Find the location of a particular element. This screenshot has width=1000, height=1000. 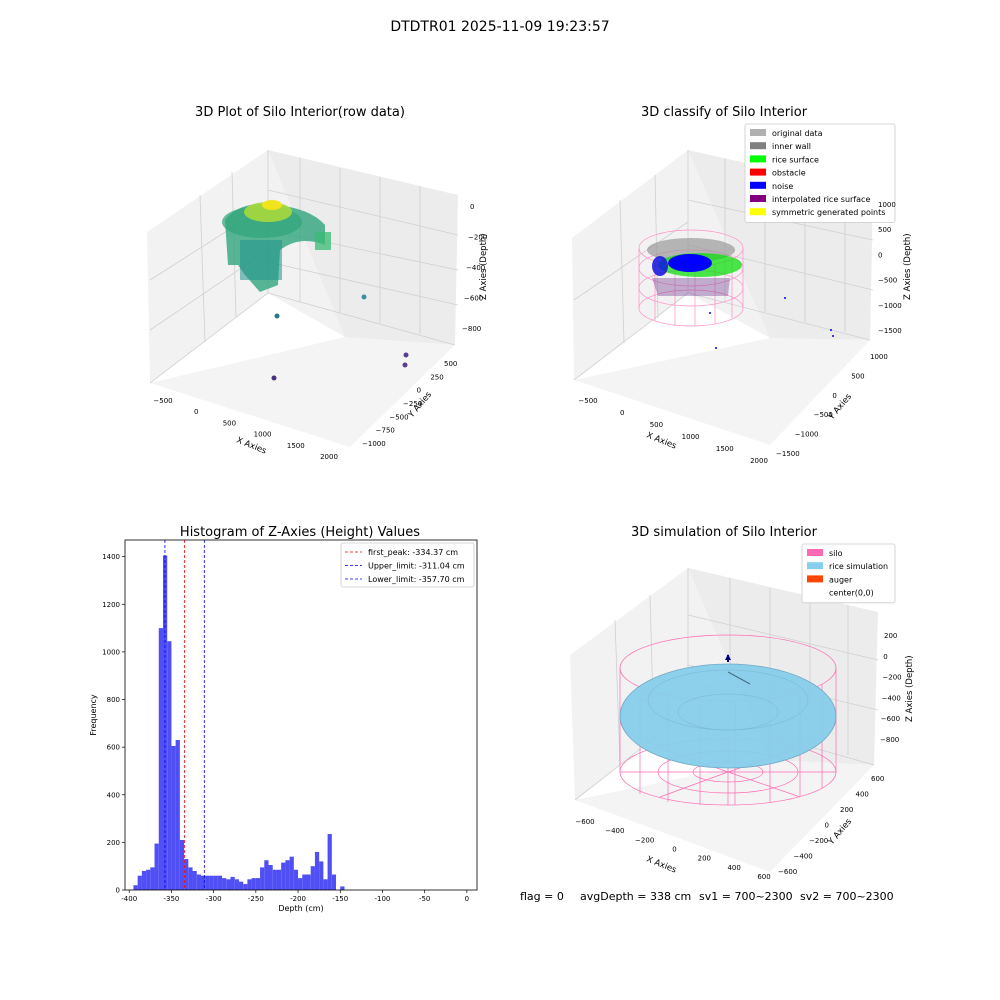

classify-x-ticks: −500 0 500 1000 1500 2000 is located at coordinates (673, 431).